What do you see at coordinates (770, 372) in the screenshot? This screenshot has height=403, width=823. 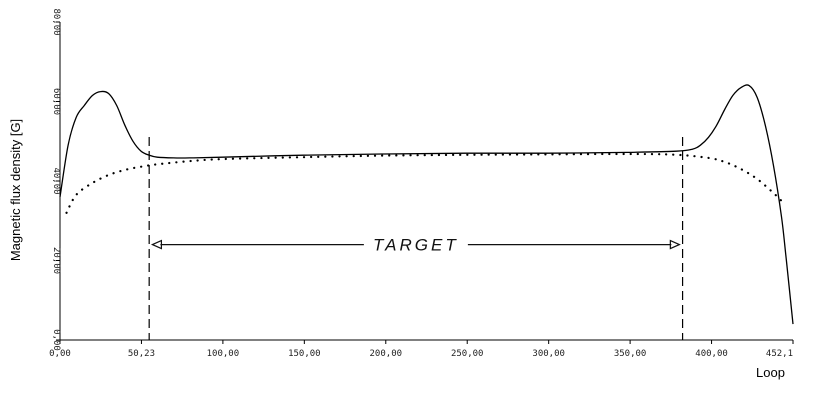 I see `x-axis-title: Loop` at bounding box center [770, 372].